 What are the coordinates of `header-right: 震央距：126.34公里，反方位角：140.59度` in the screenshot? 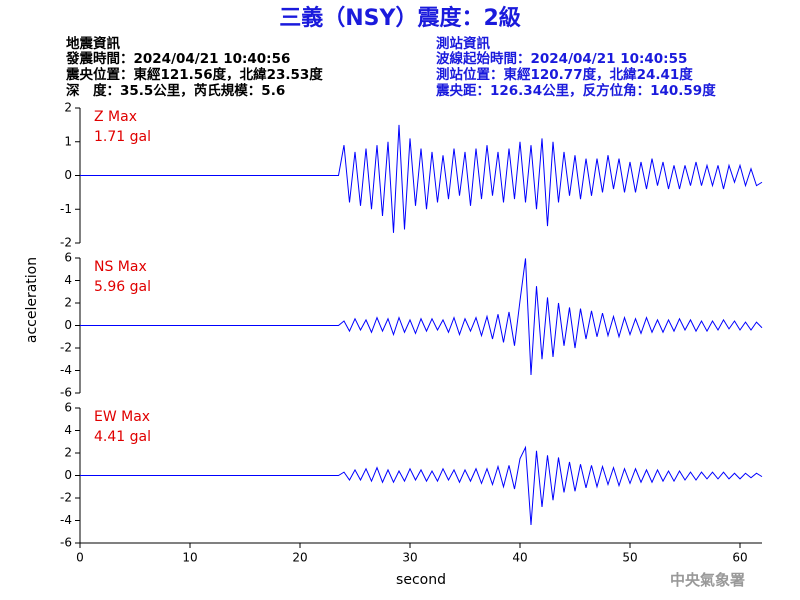 It's located at (575, 90).